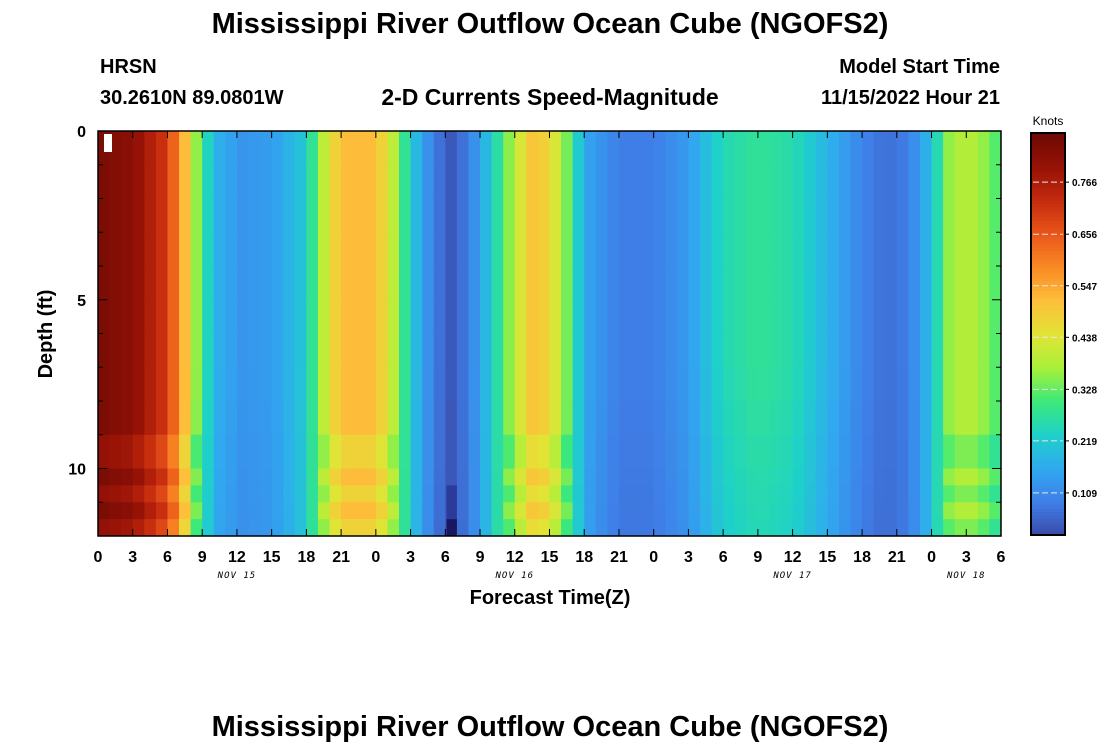  Describe the element at coordinates (862, 557) in the screenshot. I see `x-tick-label: 18` at that location.